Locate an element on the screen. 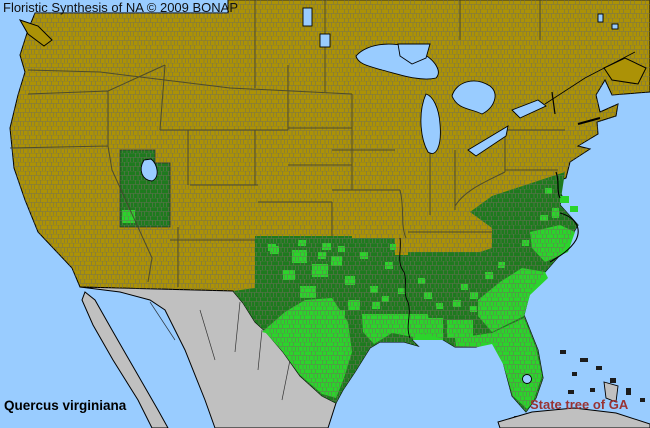 The image size is (650, 428). lake-winnipeg is located at coordinates (307, 17).